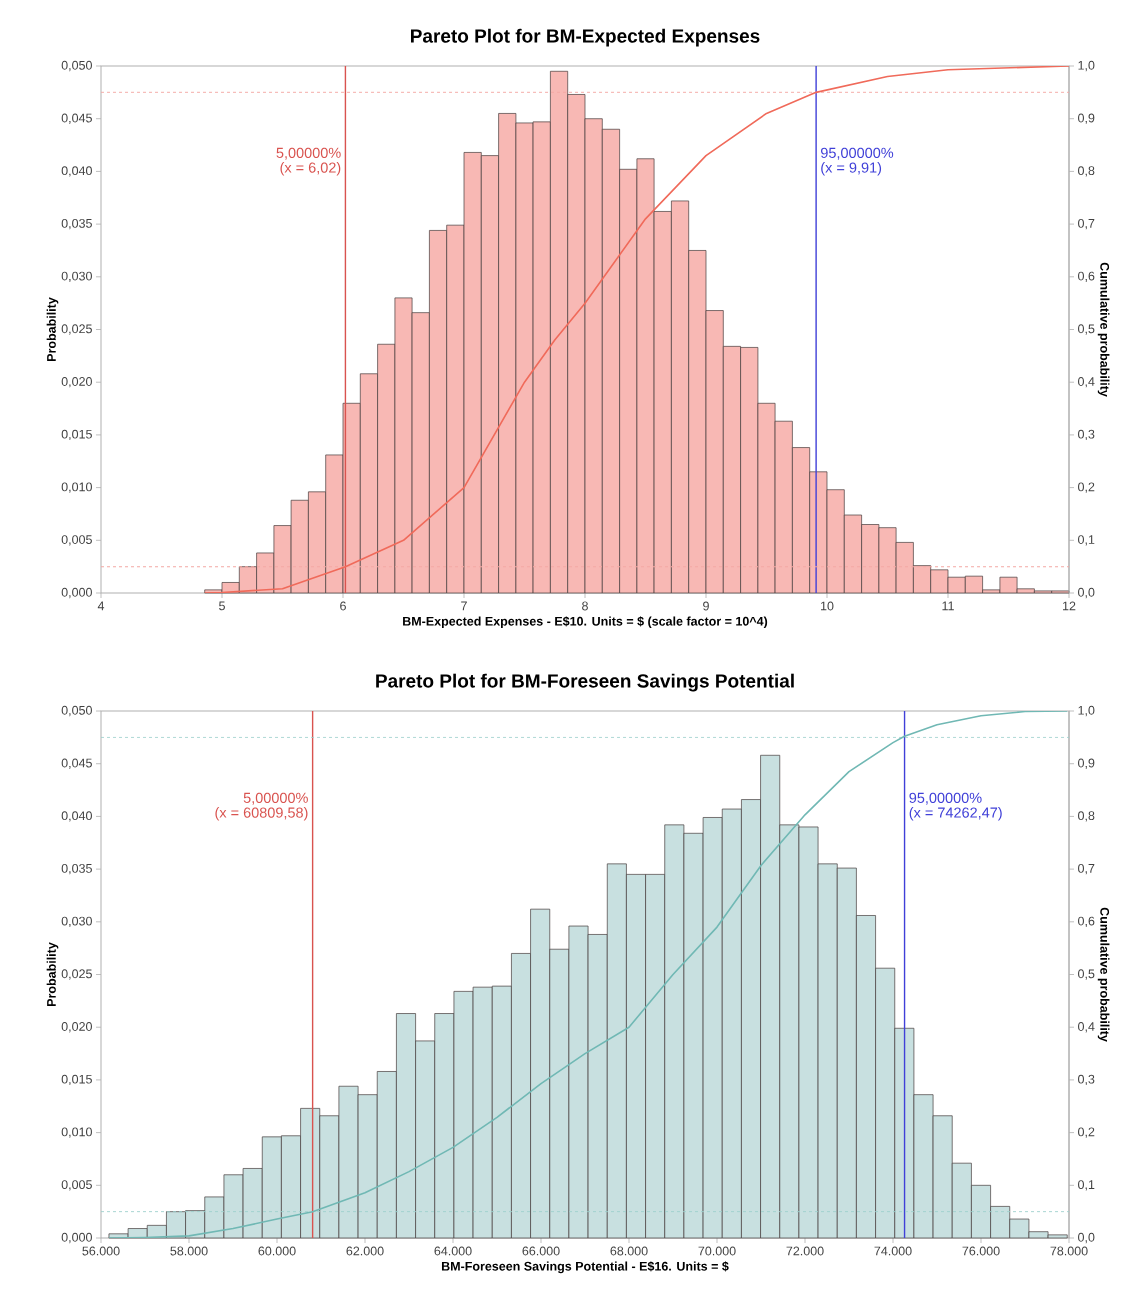  What do you see at coordinates (189, 1251) in the screenshot?
I see `x-tick-label: 58.000` at bounding box center [189, 1251].